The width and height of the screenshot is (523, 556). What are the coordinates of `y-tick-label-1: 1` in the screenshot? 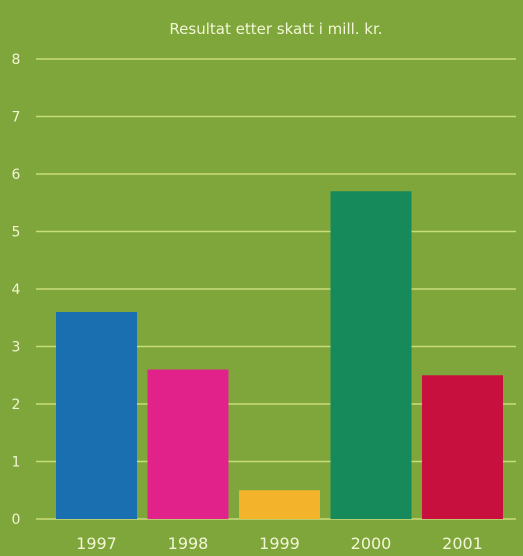 It's located at (16, 463).